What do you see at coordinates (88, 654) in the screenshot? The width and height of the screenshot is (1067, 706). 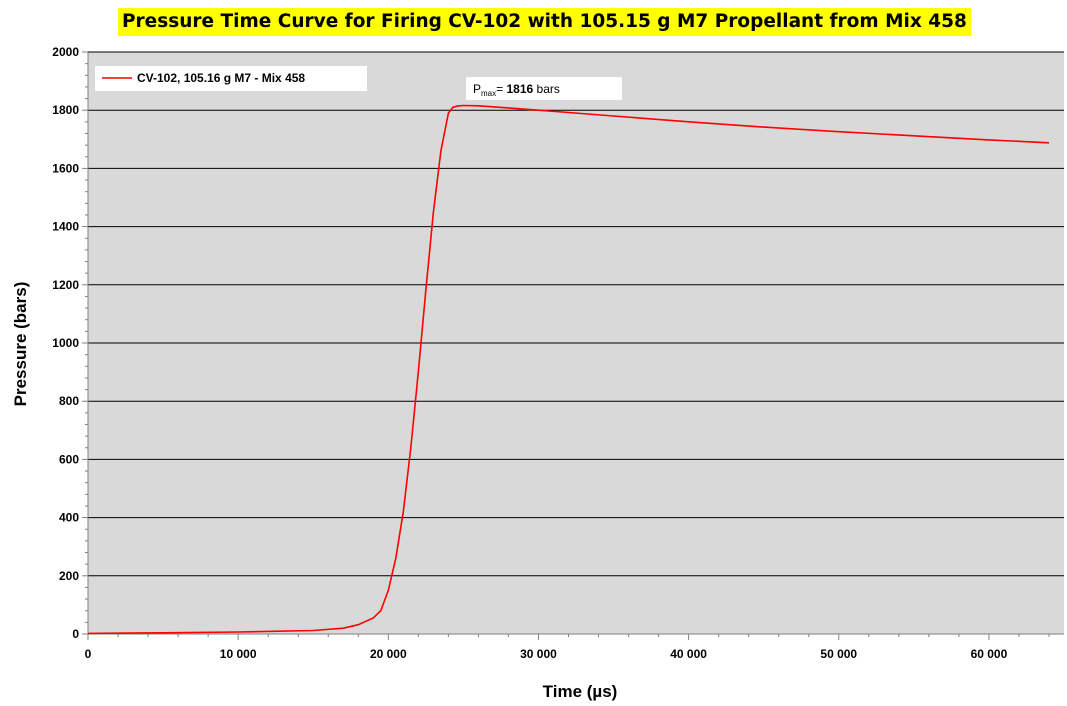 I see `x-tick-label-0: 0` at bounding box center [88, 654].